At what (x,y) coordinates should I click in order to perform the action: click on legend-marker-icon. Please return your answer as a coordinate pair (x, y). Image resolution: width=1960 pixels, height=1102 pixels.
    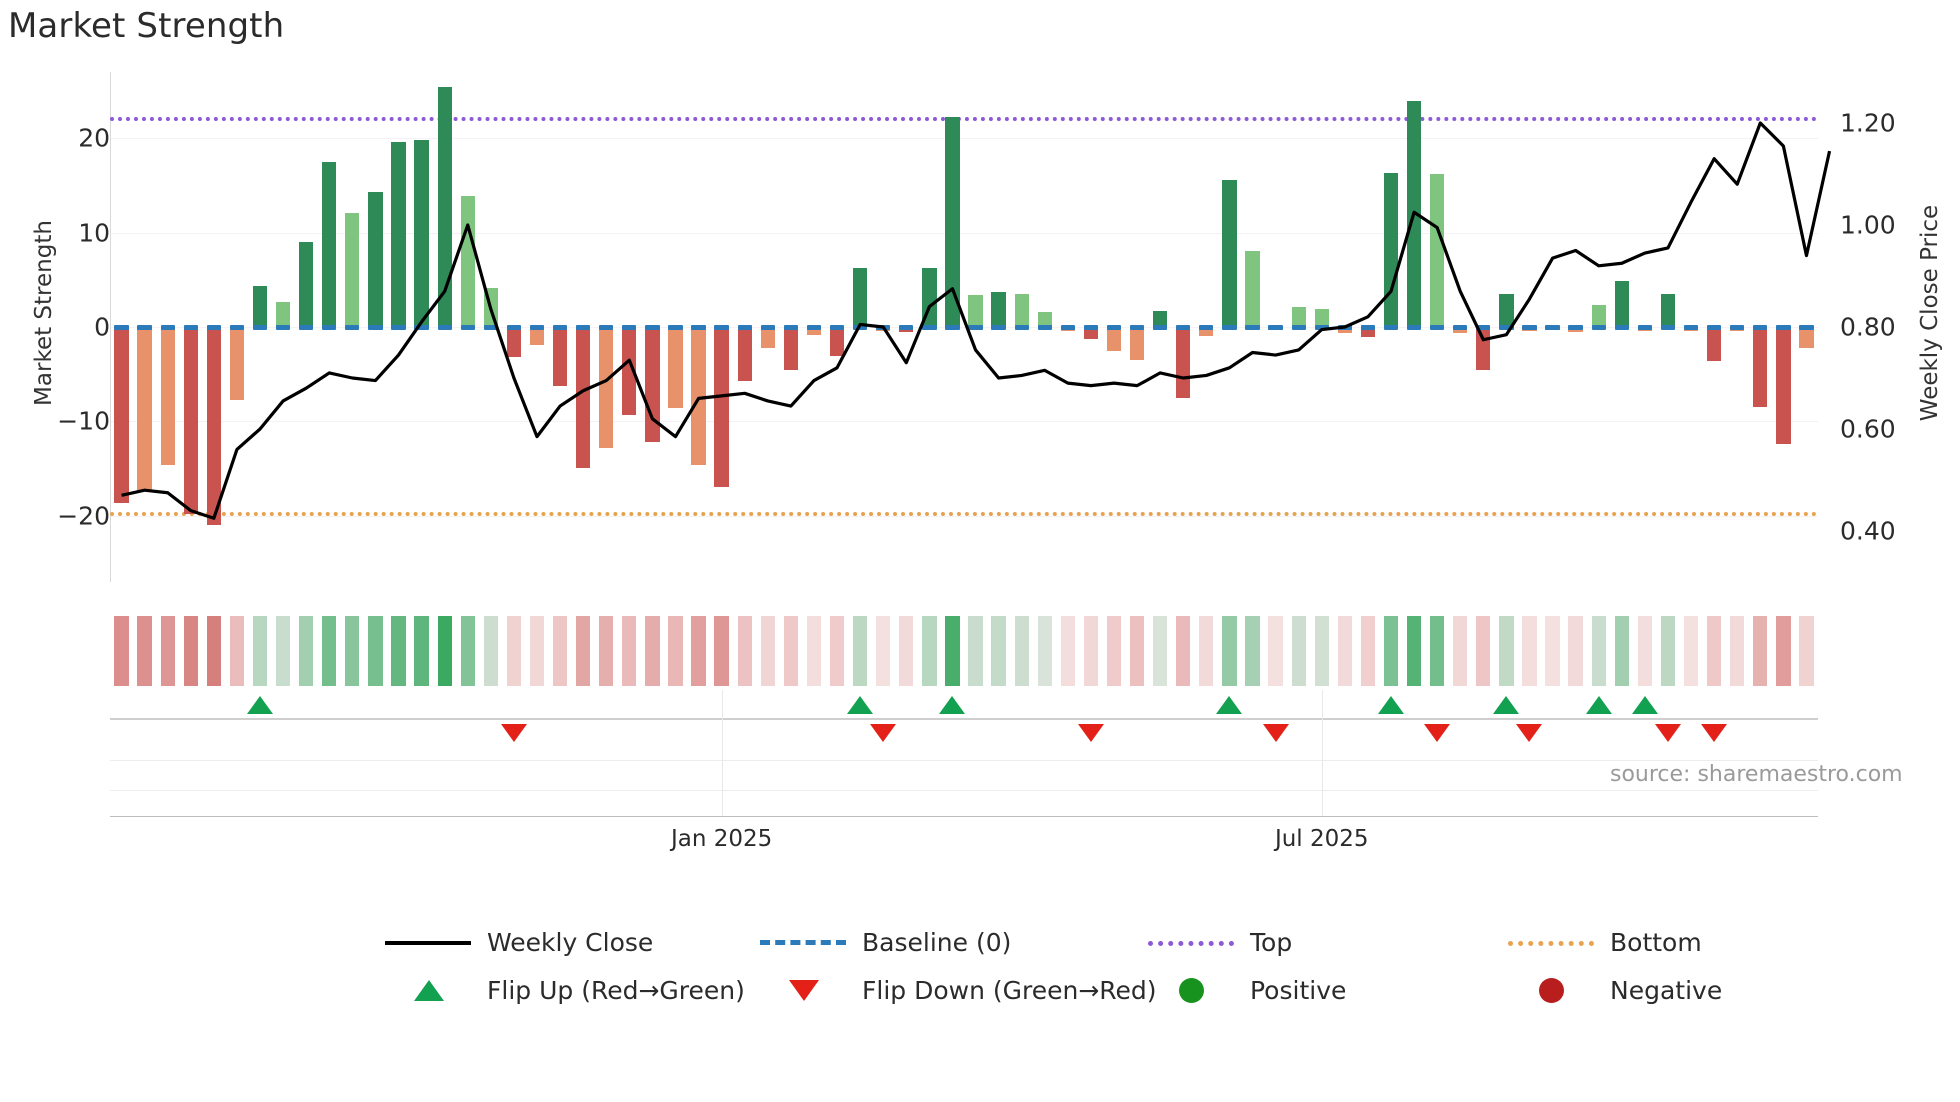
    Looking at the image, I should click on (1191, 990).